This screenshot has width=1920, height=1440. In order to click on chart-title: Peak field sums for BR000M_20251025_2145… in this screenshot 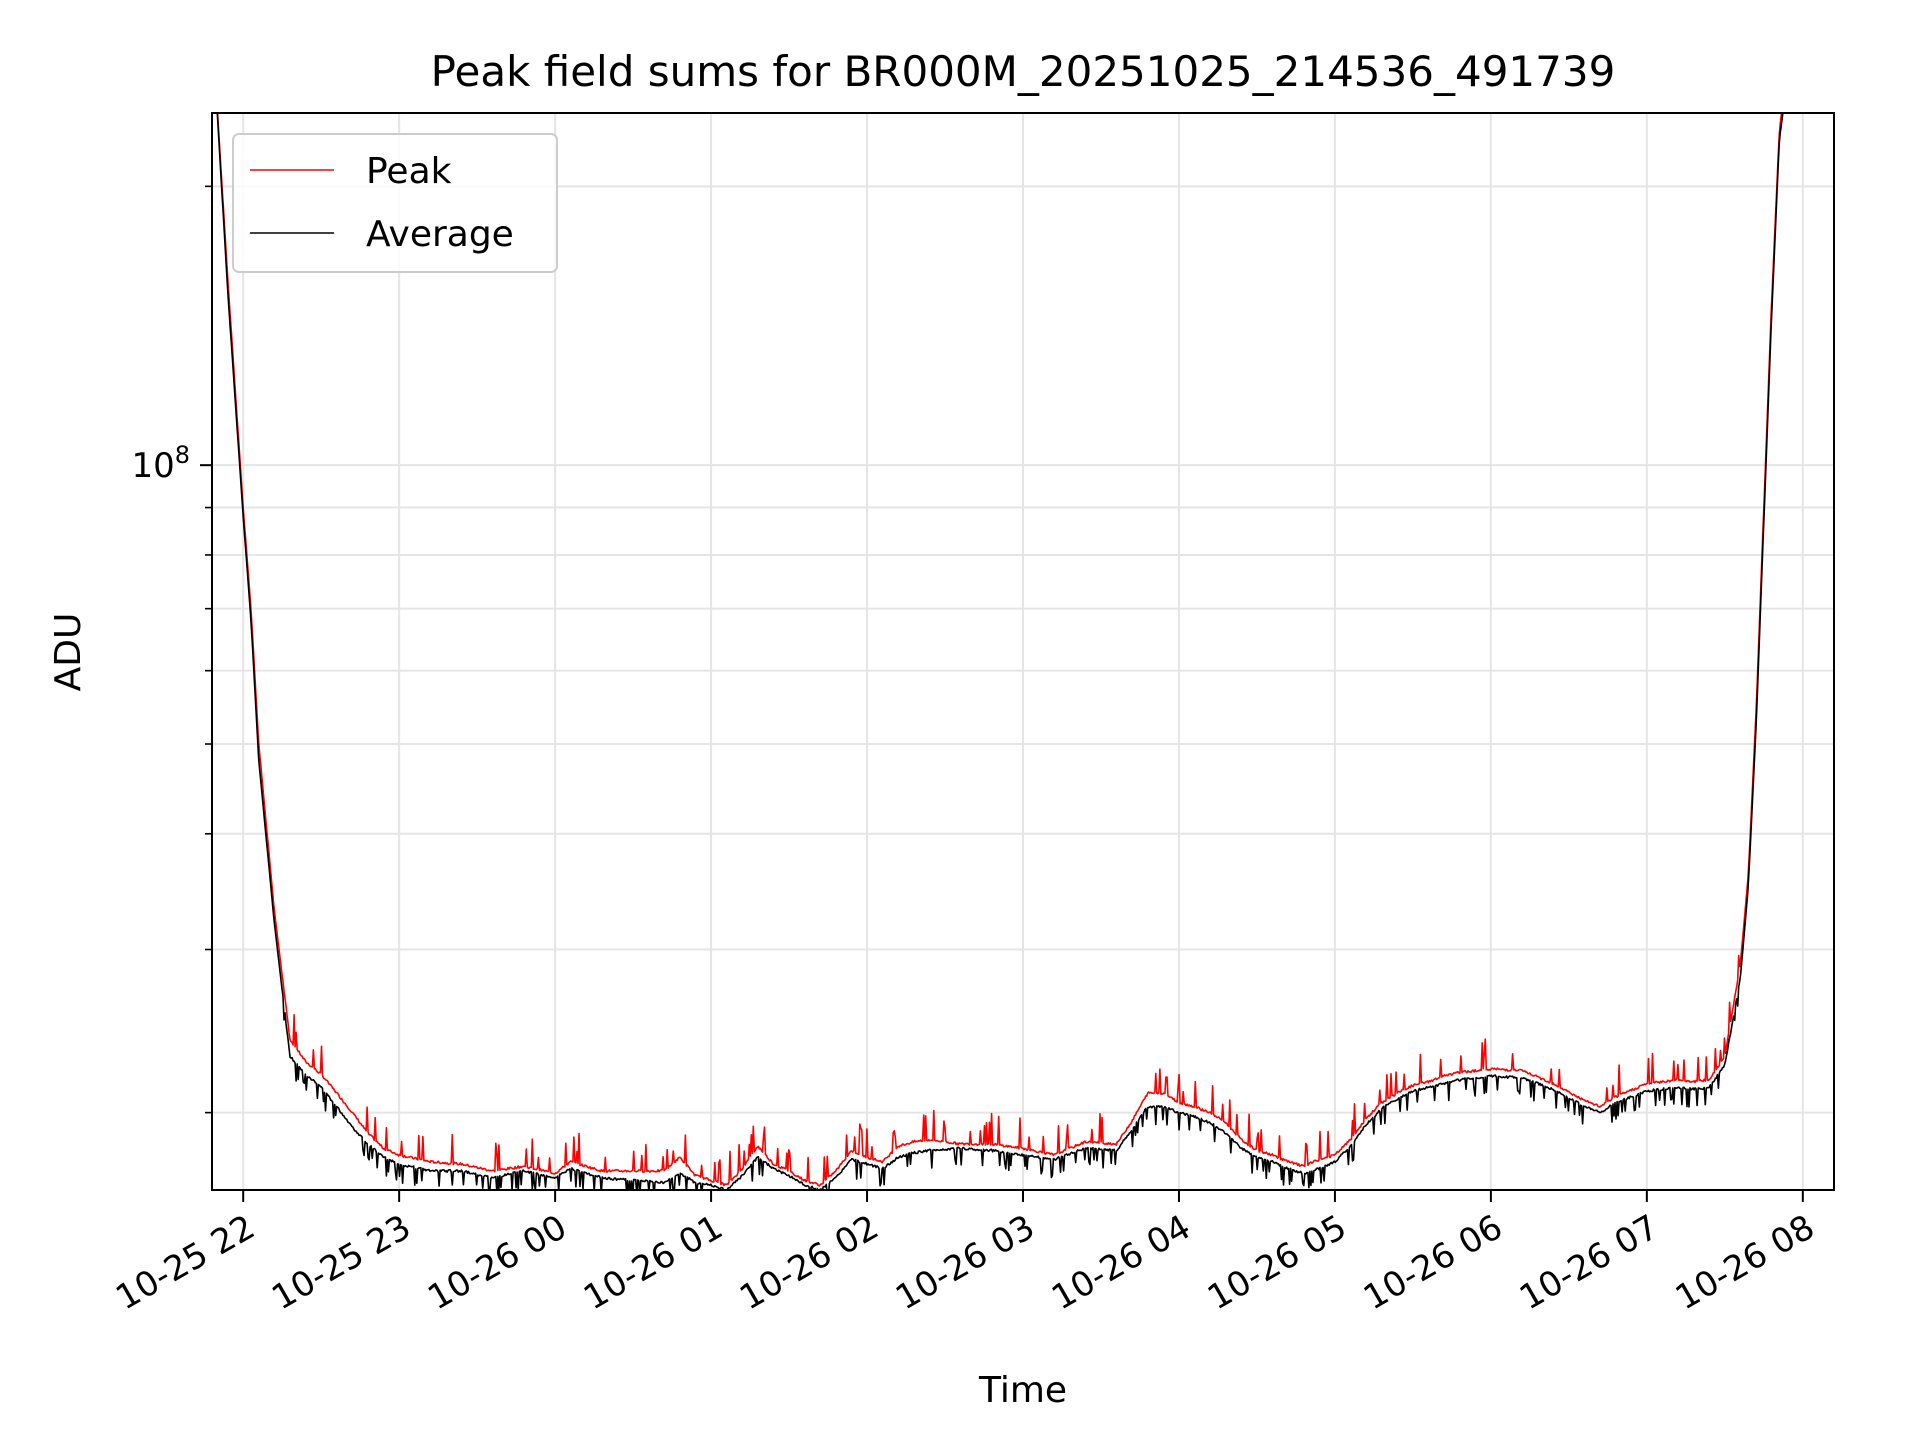, I will do `click(1023, 71)`.